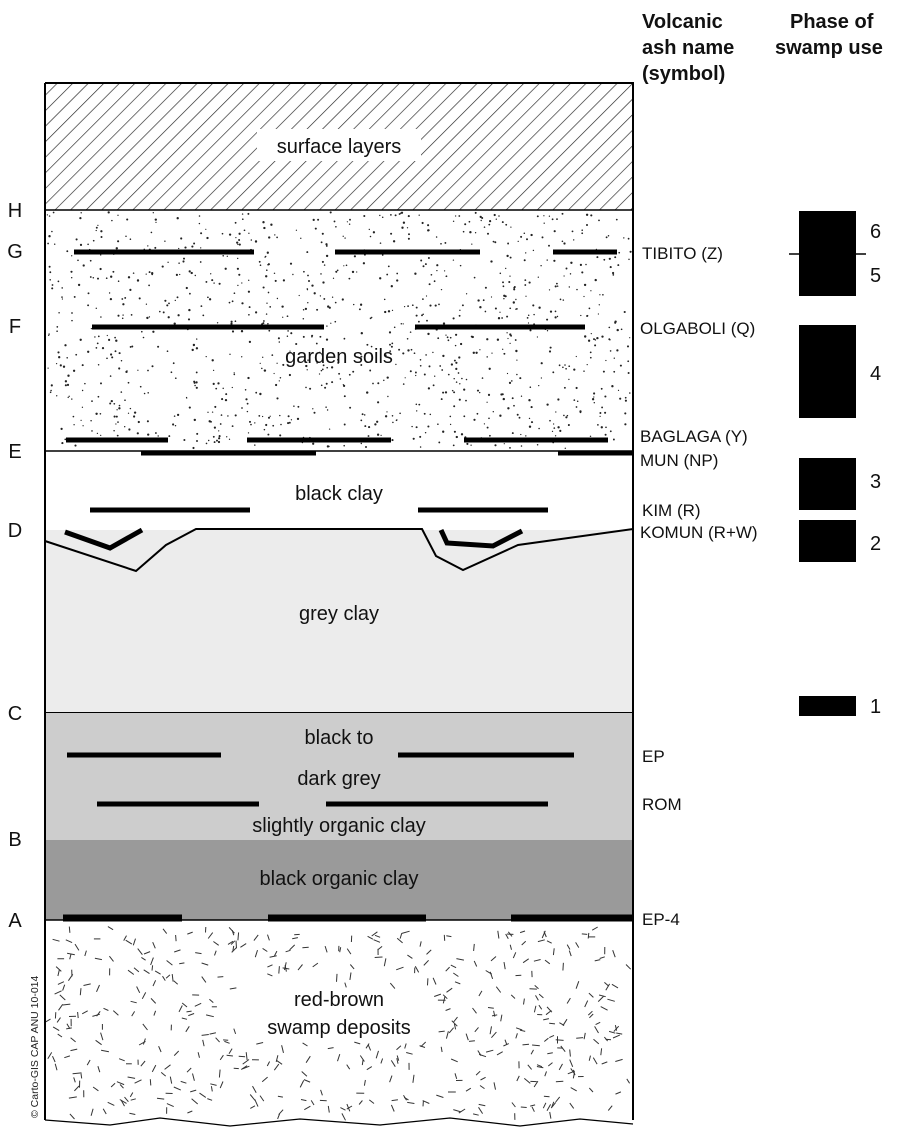  Describe the element at coordinates (339, 738) in the screenshot. I see `dark-grey-label-line1: black to` at that location.